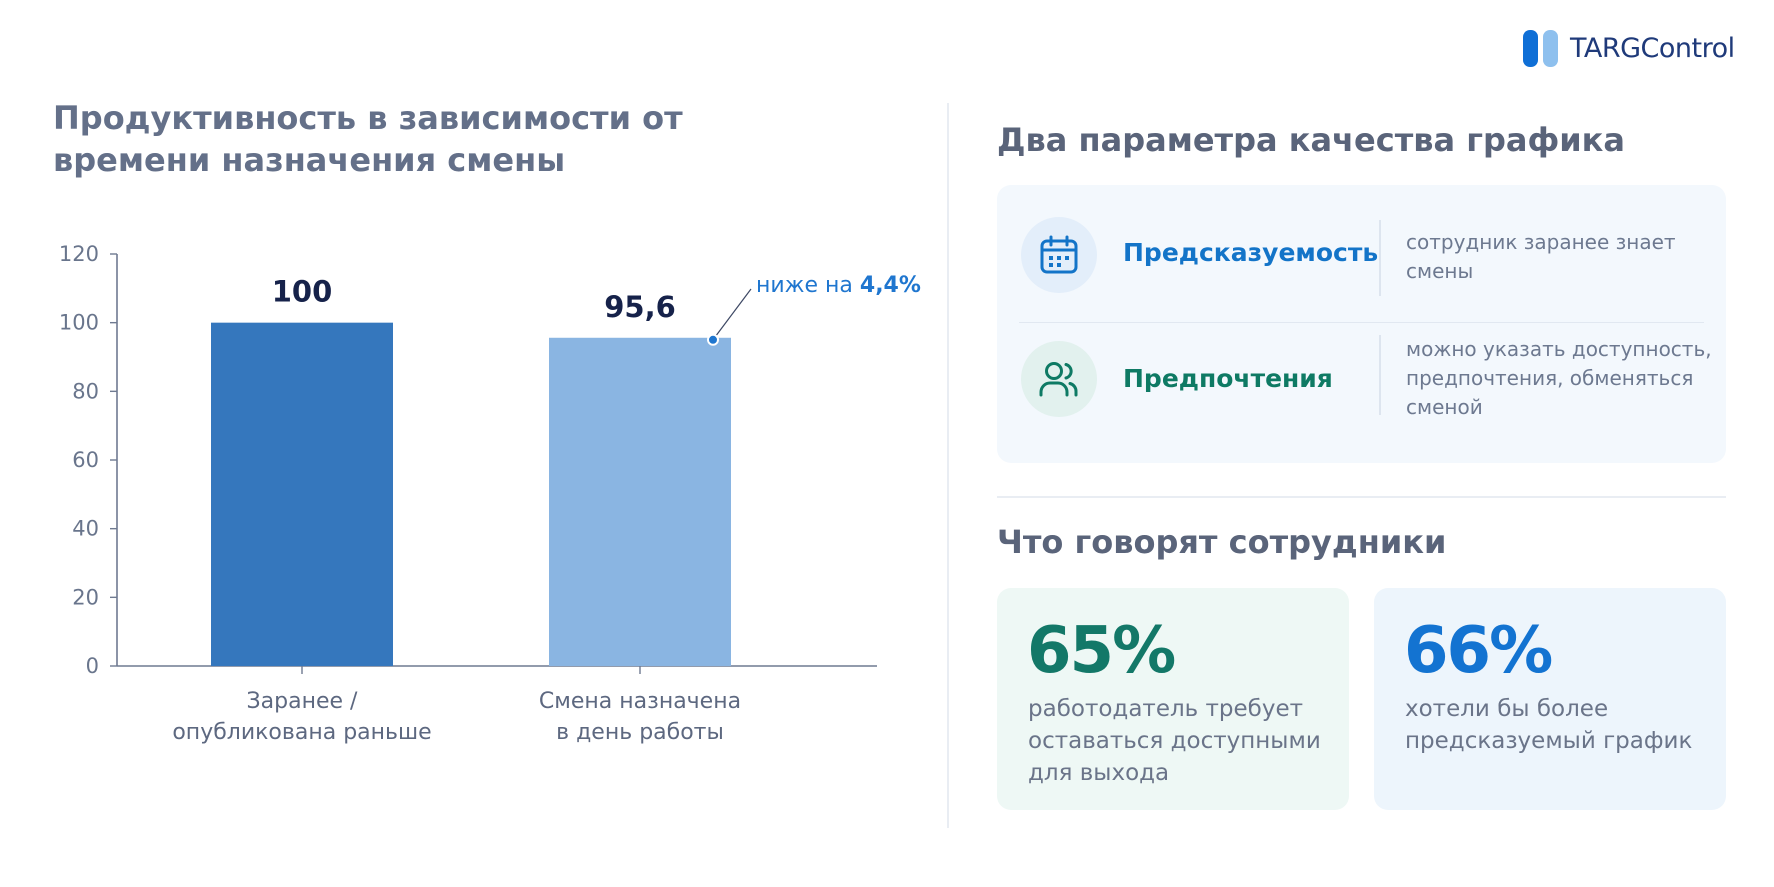 The height and width of the screenshot is (887, 1774). What do you see at coordinates (1507, 709) in the screenshot?
I see `desc-line: хотели бы более` at bounding box center [1507, 709].